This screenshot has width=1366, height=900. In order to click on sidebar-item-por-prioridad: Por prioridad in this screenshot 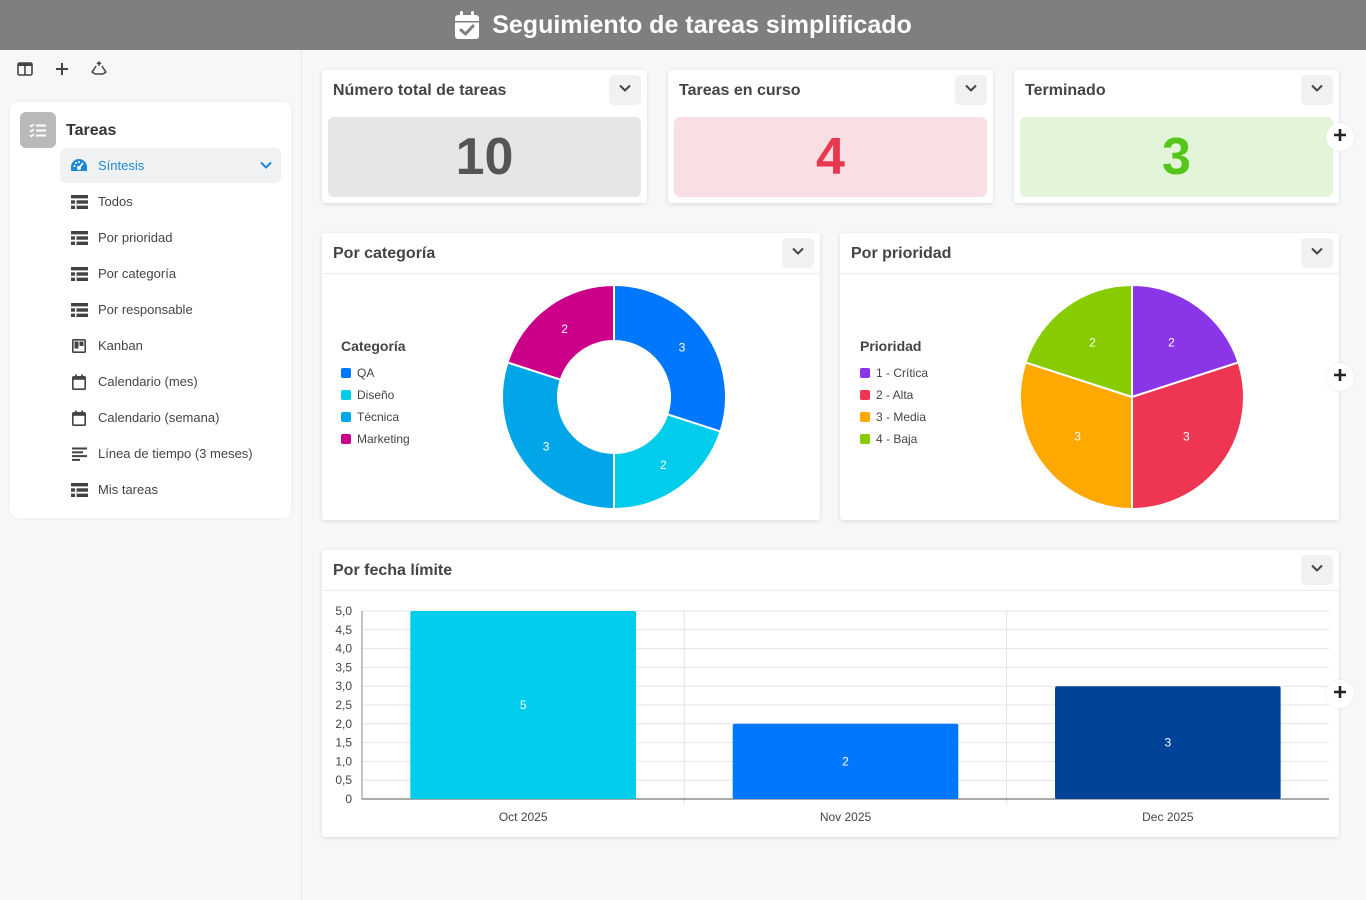, I will do `click(170, 237)`.